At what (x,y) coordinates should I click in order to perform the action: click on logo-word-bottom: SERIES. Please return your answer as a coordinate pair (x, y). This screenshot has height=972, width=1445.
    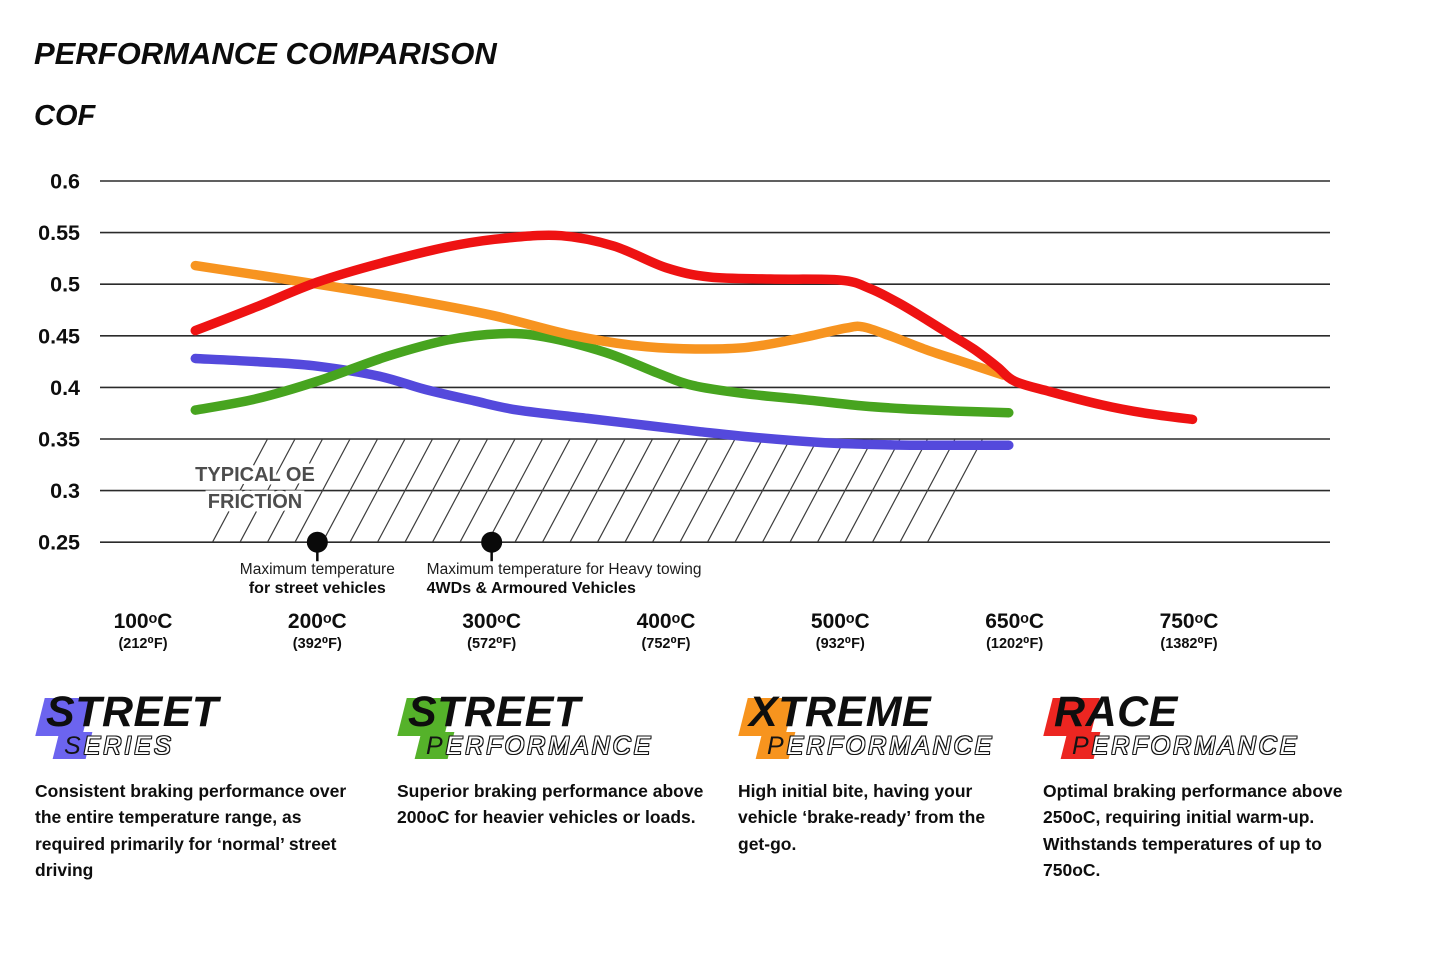
    Looking at the image, I should click on (119, 746).